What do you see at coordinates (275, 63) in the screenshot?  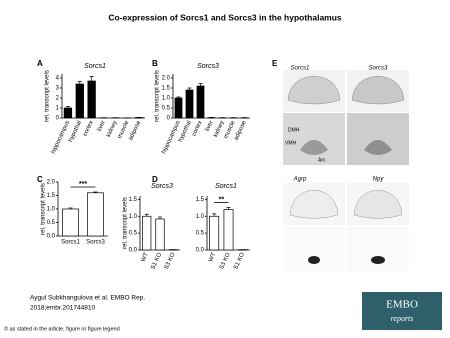 I see `panel-label: E` at bounding box center [275, 63].